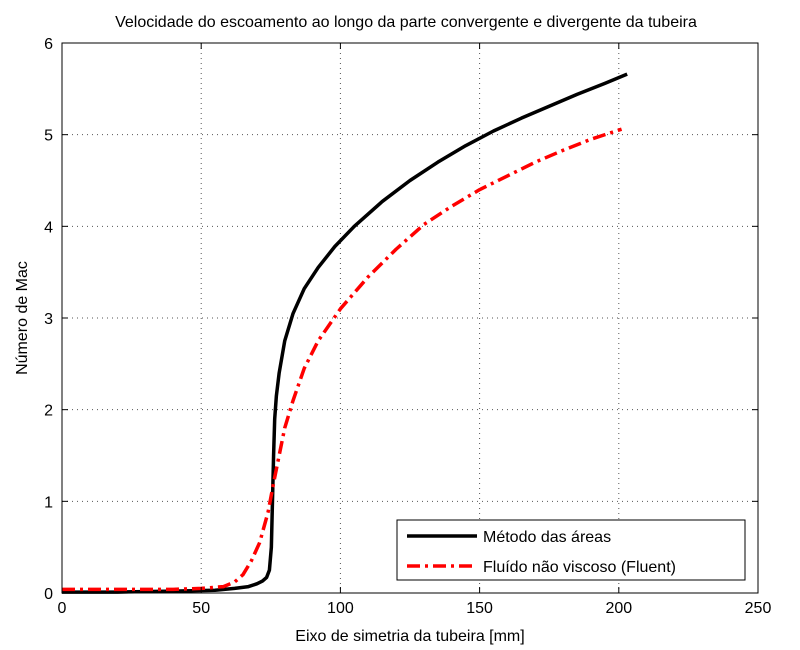  What do you see at coordinates (62, 608) in the screenshot?
I see `x-tick-label: 0` at bounding box center [62, 608].